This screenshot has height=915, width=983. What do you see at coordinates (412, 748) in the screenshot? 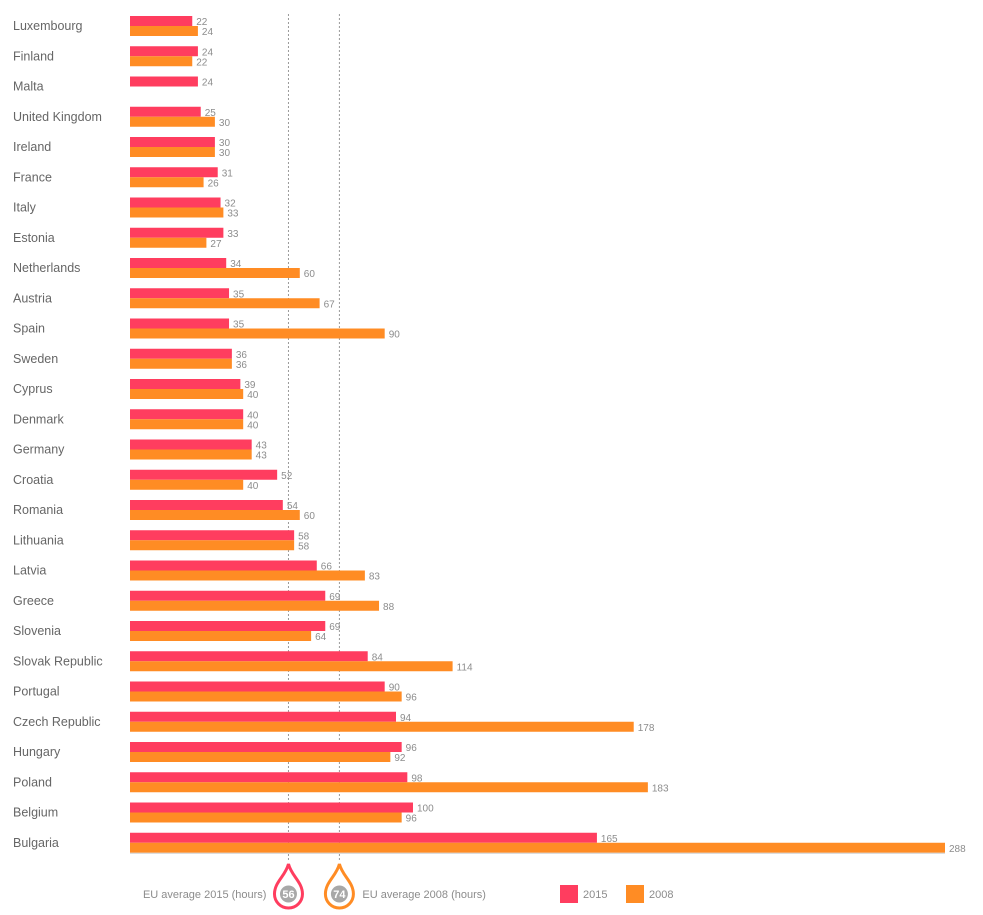
I see `value-label-hungary-2015: 96` at bounding box center [412, 748].